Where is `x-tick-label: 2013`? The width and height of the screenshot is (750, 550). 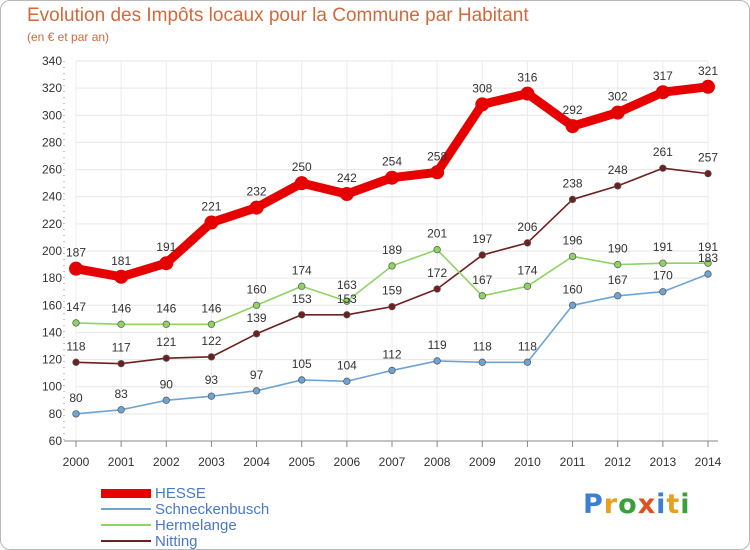
x-tick-label: 2013 is located at coordinates (663, 462).